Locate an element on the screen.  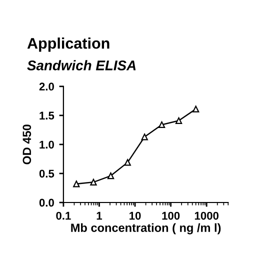
x-tick-label: 1000 is located at coordinates (206, 216).